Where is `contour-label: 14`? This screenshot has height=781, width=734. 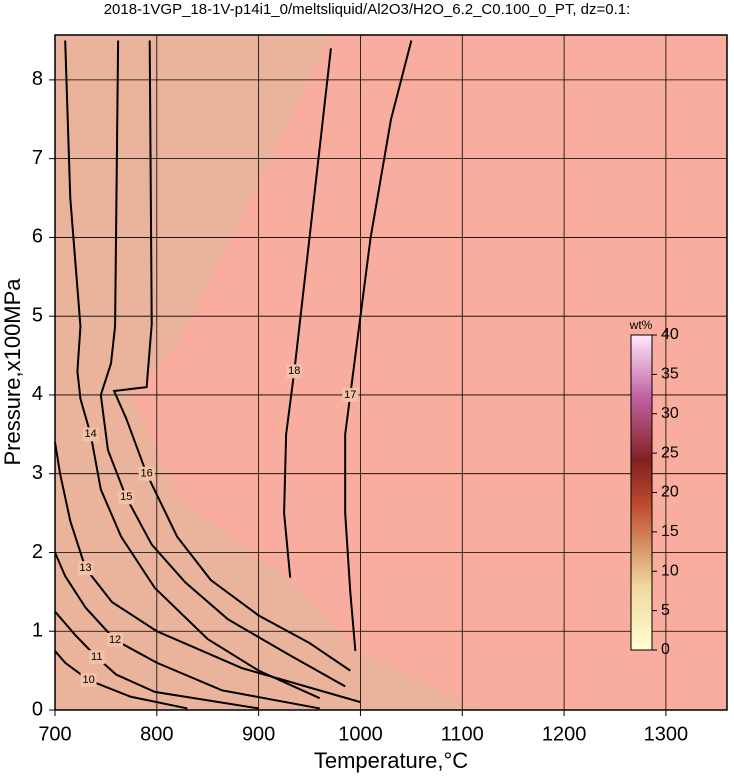 contour-label: 14 is located at coordinates (91, 434).